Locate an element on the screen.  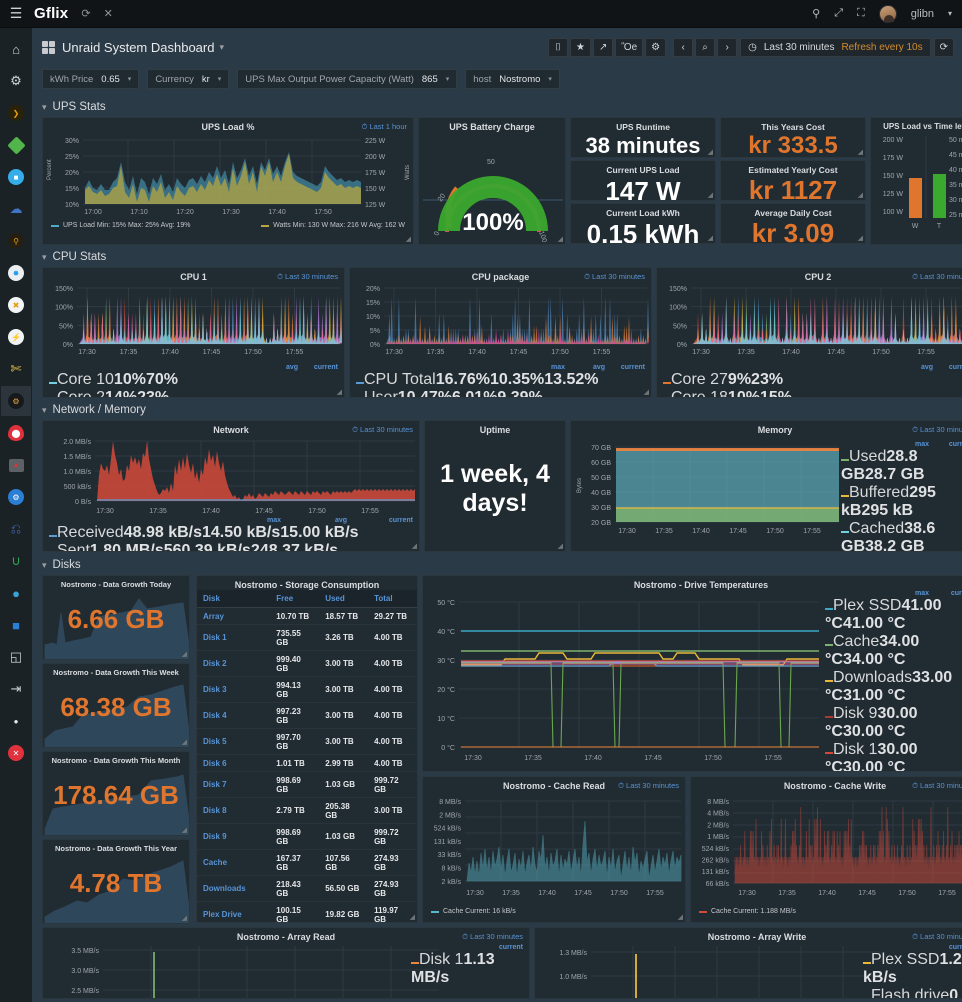
share-button: ↗ is located at coordinates (603, 47).